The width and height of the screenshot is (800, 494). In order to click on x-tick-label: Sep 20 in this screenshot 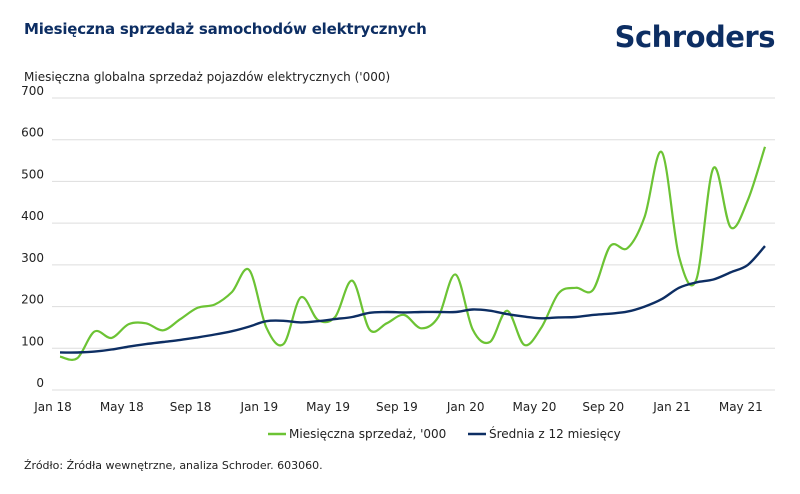, I will do `click(603, 407)`.